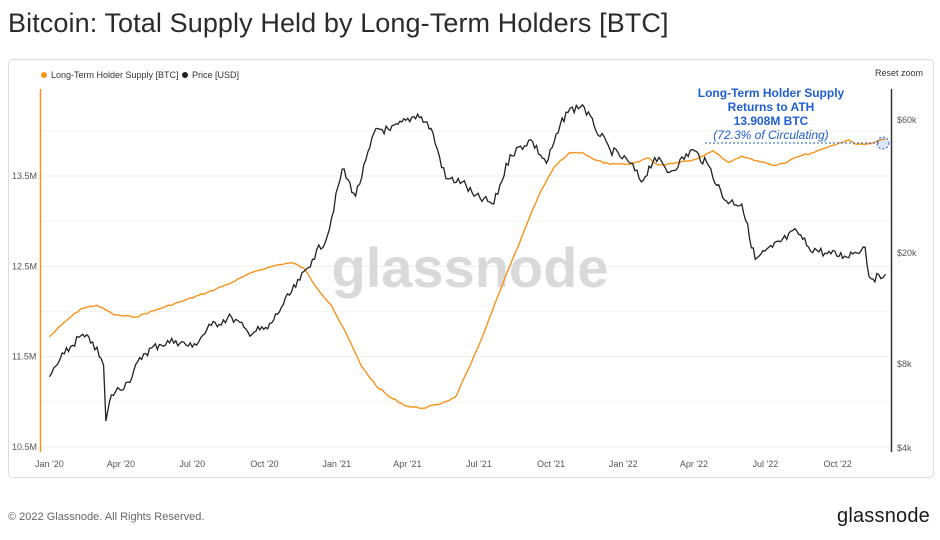 This screenshot has height=540, width=940. I want to click on reset-zoom-button: Reset zoom, so click(897, 73).